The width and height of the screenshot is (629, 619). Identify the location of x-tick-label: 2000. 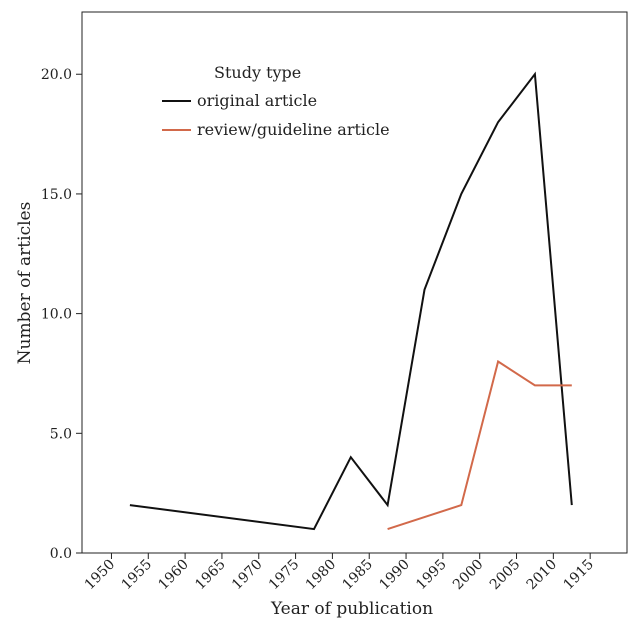
(468, 575).